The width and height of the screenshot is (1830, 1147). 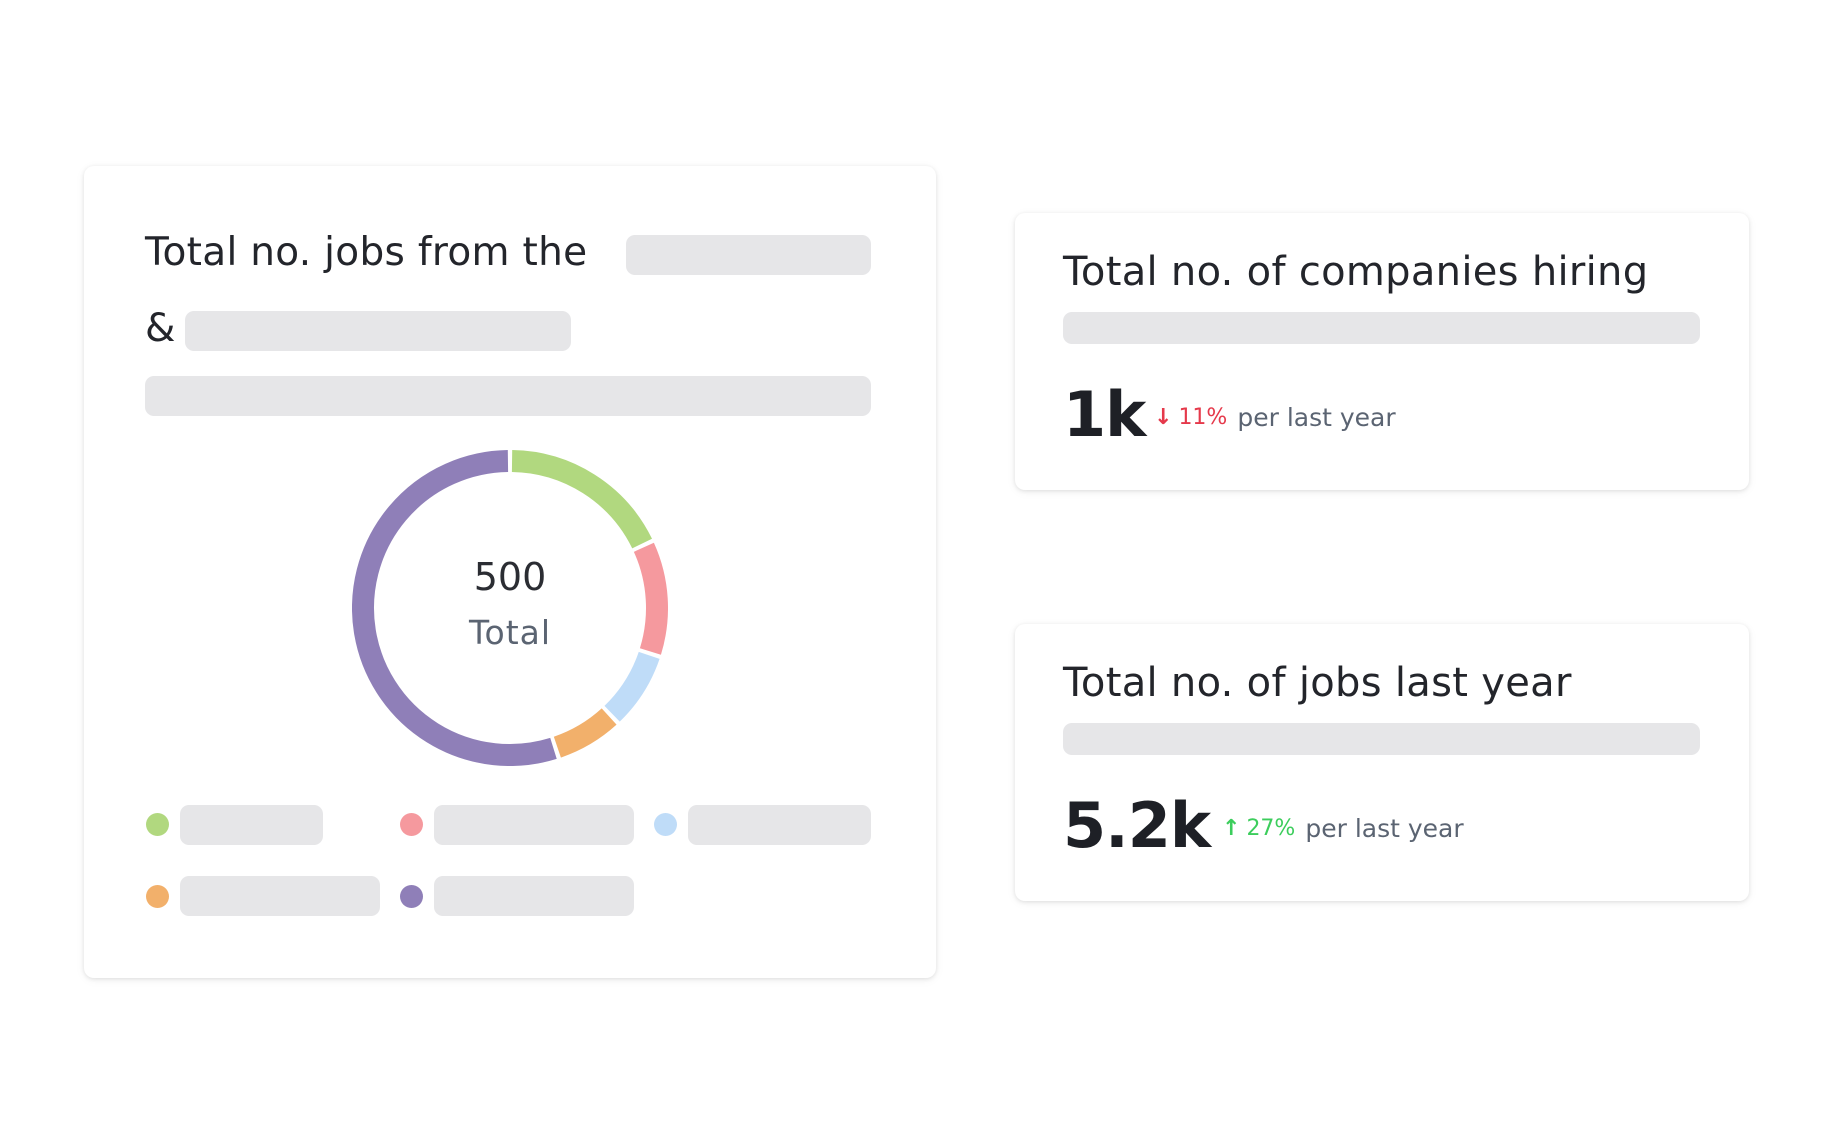 I want to click on card-title: Total no. of companies hiring, so click(x=1356, y=272).